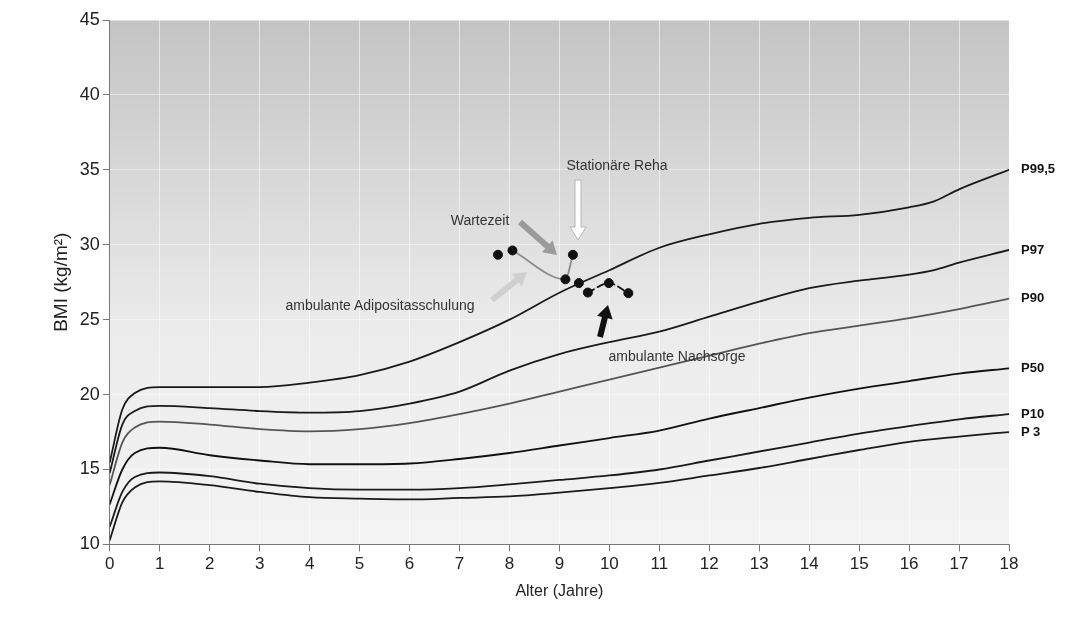 The width and height of the screenshot is (1069, 619). I want to click on series-label: P50, so click(1033, 367).